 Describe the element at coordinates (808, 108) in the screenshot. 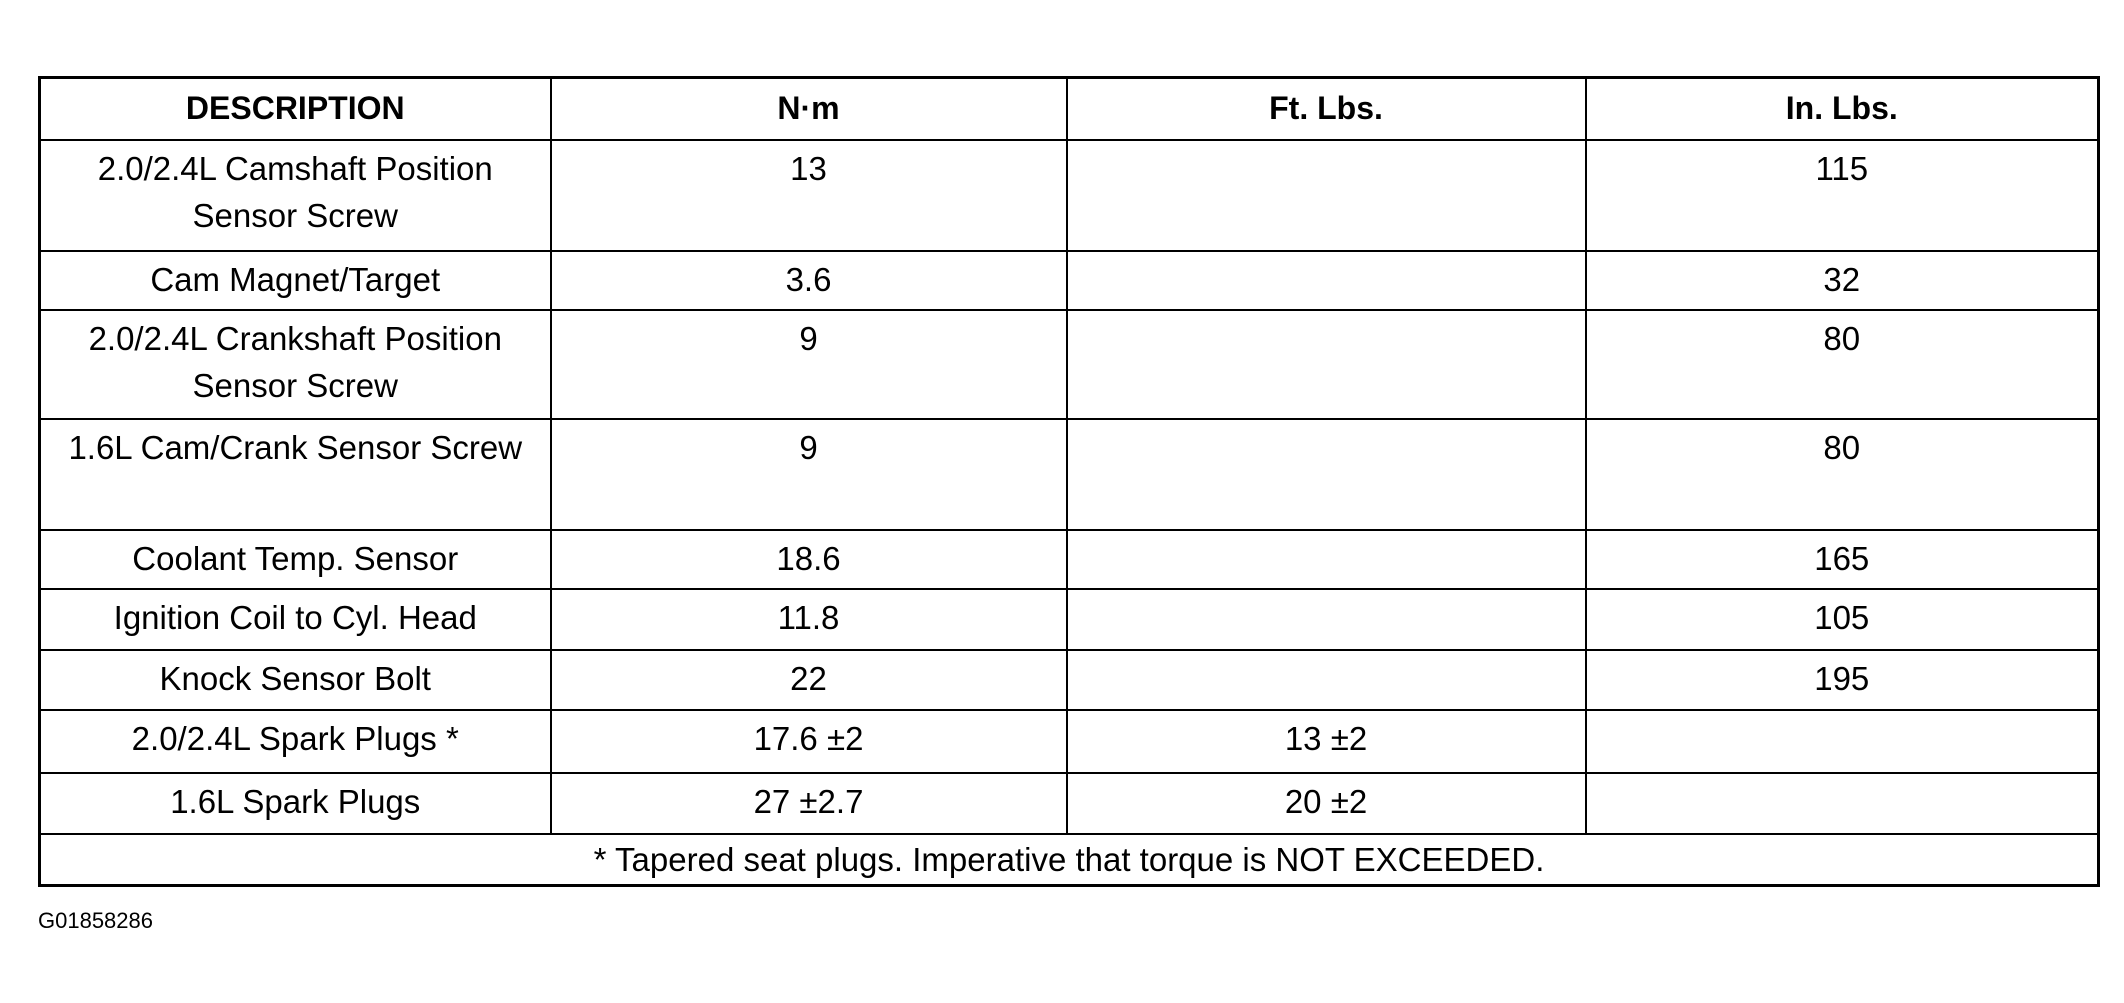

I see `header-nm: N·m` at that location.